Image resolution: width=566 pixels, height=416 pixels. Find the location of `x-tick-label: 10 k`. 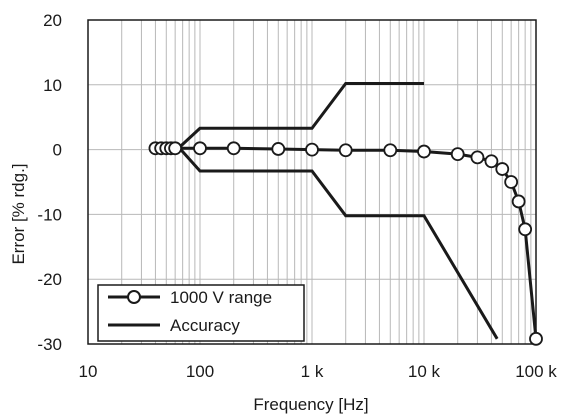

x-tick-label: 10 k is located at coordinates (424, 371).